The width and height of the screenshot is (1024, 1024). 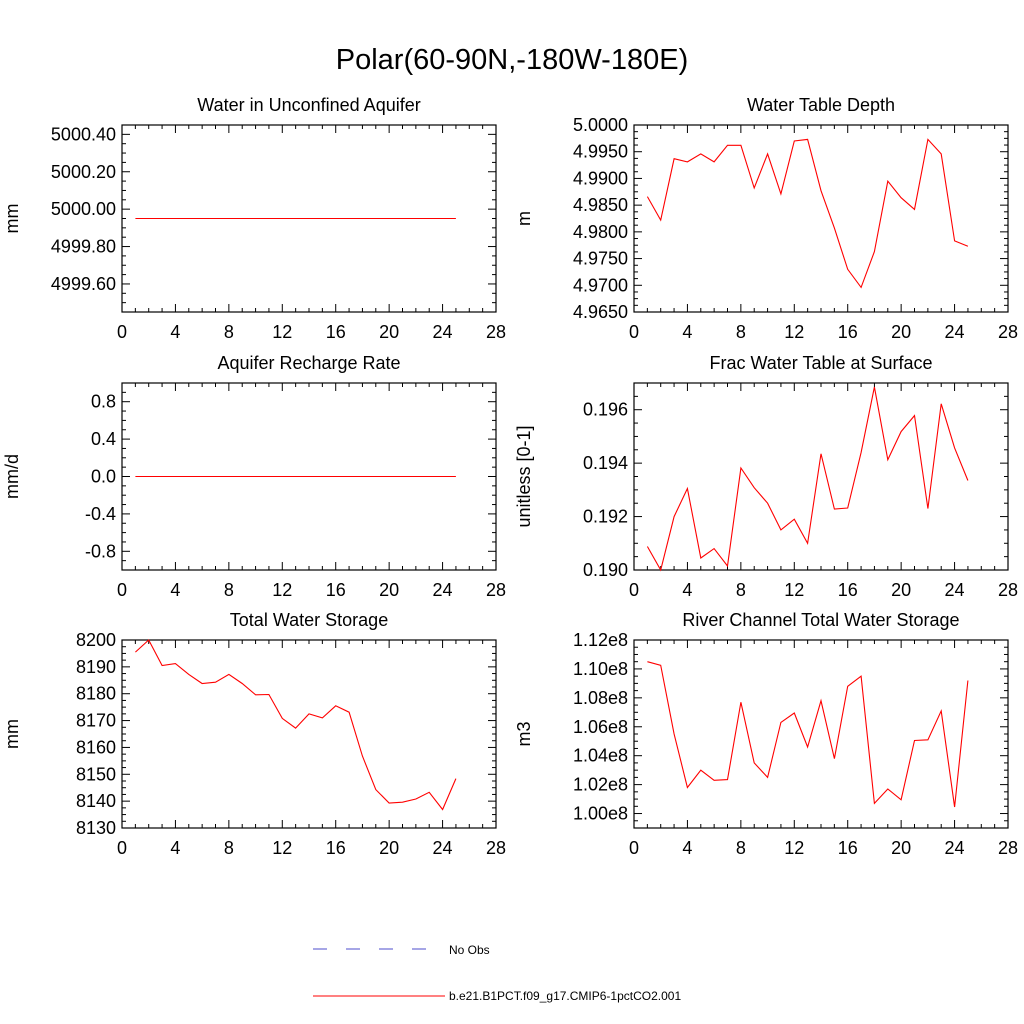 I want to click on y-tick-label: 0.8, so click(x=103, y=402).